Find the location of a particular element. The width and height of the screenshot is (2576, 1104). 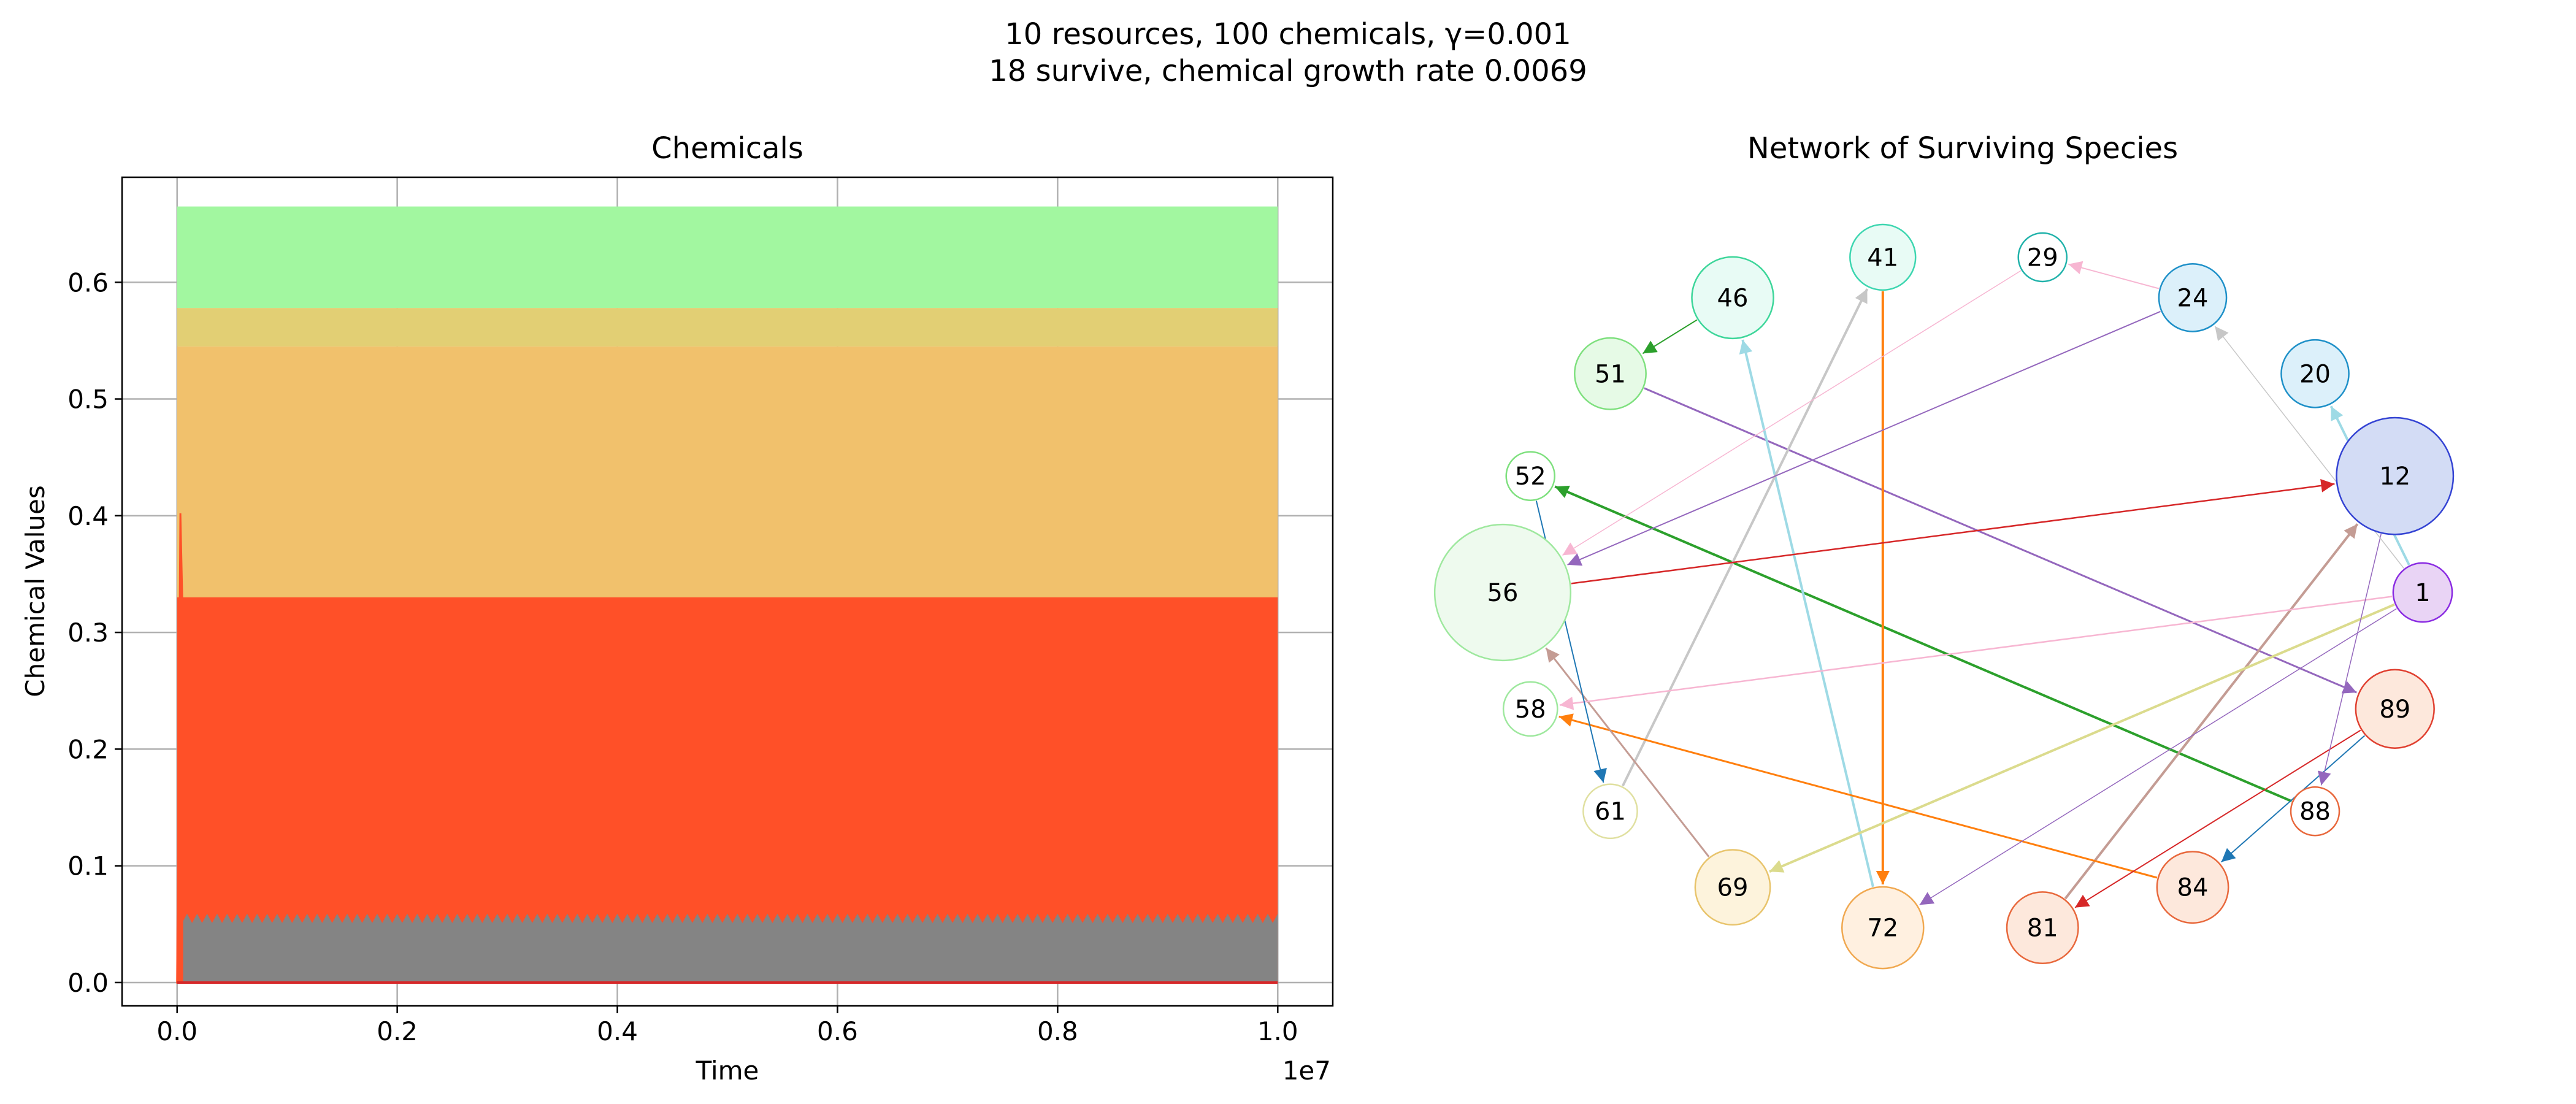

network-node-label: 24 is located at coordinates (2193, 298).